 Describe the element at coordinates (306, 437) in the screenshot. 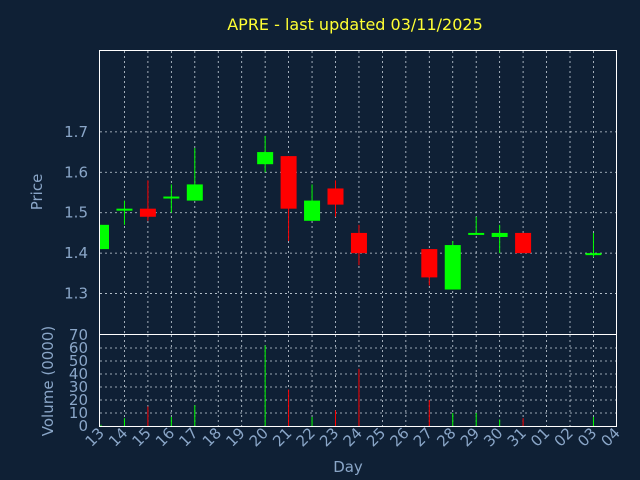

I see `x-tick-label: 22` at that location.